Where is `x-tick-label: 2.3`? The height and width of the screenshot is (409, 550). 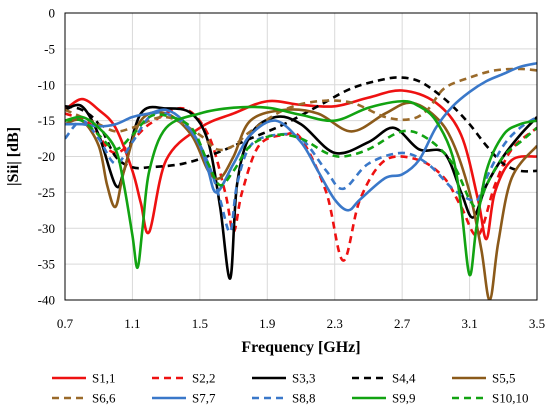
x-tick-label: 2.3 is located at coordinates (335, 323).